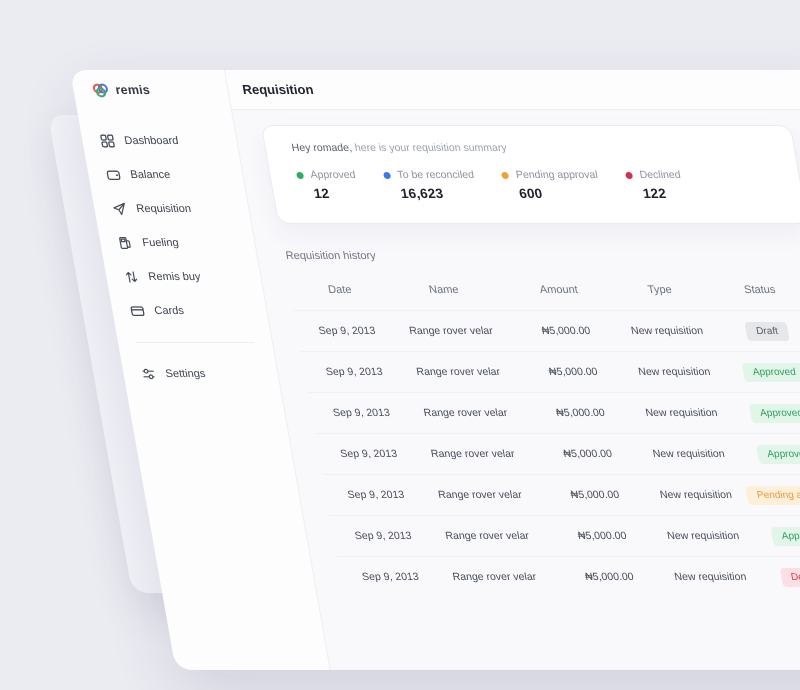 Image resolution: width=800 pixels, height=690 pixels. What do you see at coordinates (530, 193) in the screenshot?
I see `stat-value: 600` at bounding box center [530, 193].